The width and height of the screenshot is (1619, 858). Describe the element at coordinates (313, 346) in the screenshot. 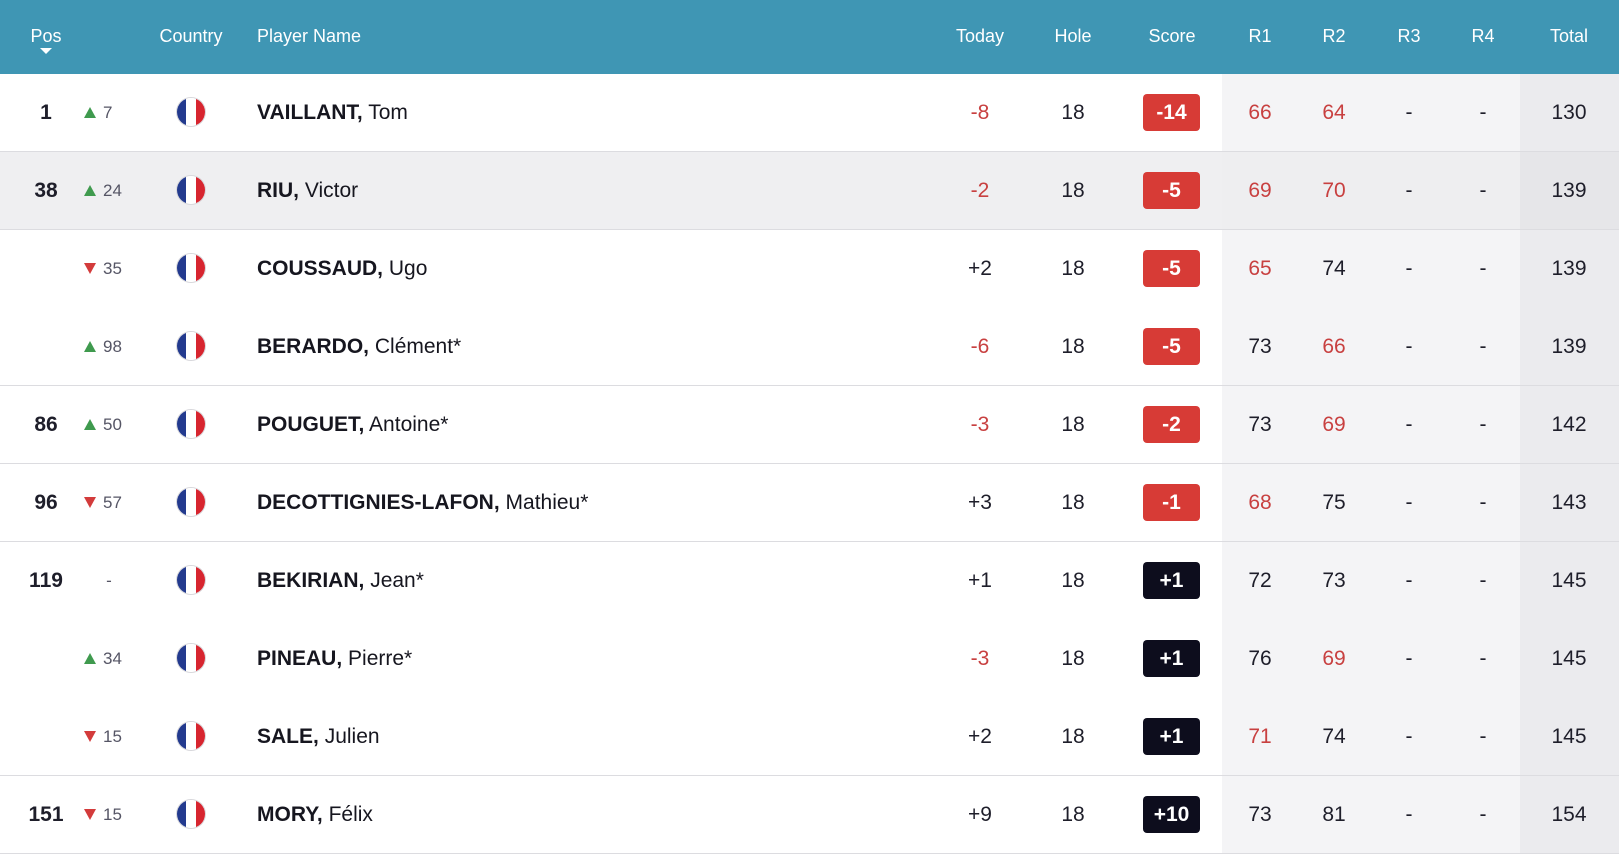

I see `player-last-name: BERARDO,` at that location.